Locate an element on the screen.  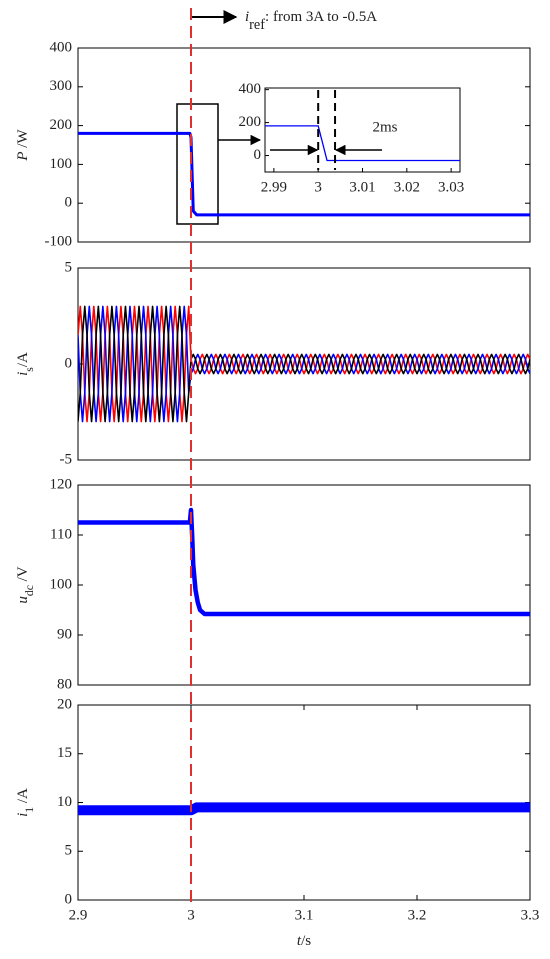
y-tick-label: 300 is located at coordinates (61, 86).